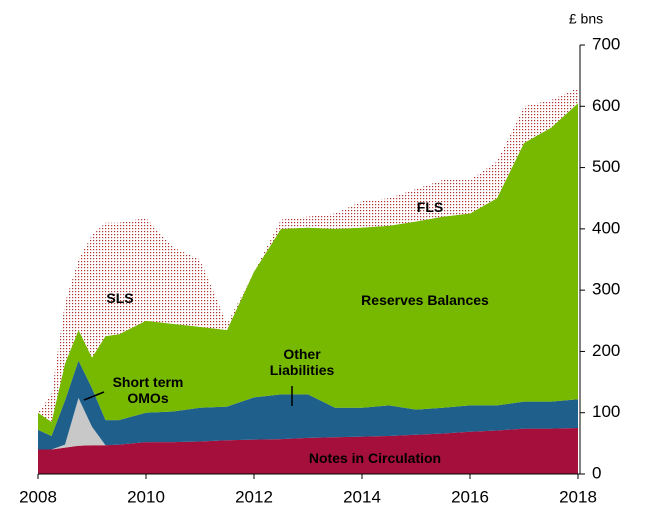 The image size is (651, 514). Describe the element at coordinates (430, 207) in the screenshot. I see `series-label: FLS` at that location.